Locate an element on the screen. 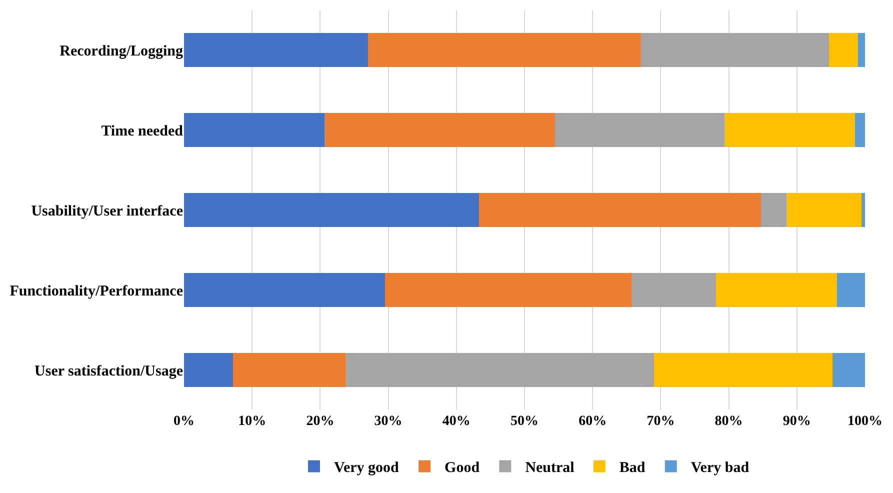 This screenshot has height=493, width=893. y-tick-label: Usability/User interface is located at coordinates (107, 211).